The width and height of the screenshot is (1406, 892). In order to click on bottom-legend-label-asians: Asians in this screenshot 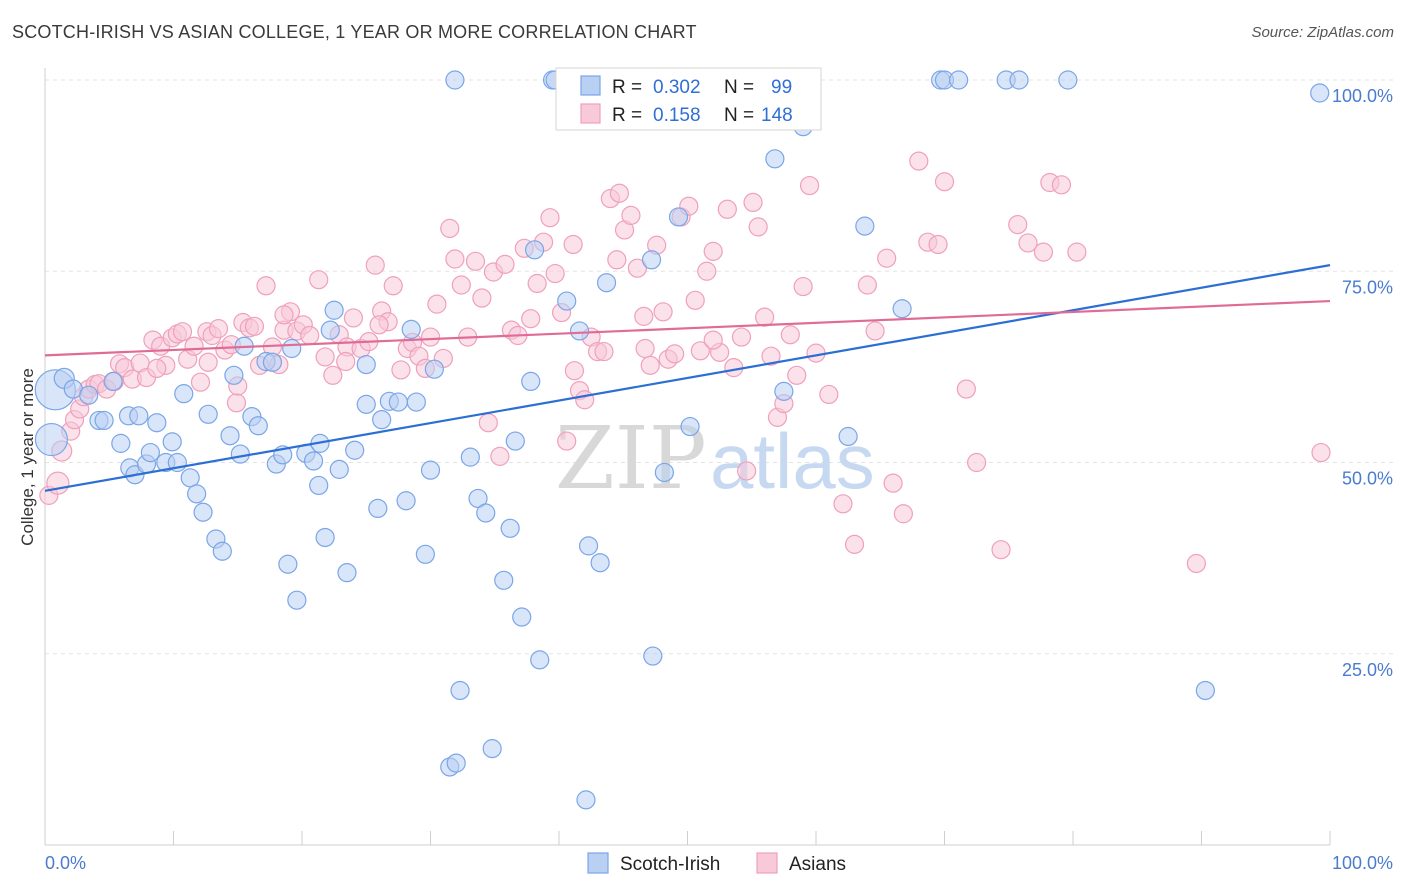, I will do `click(817, 864)`.